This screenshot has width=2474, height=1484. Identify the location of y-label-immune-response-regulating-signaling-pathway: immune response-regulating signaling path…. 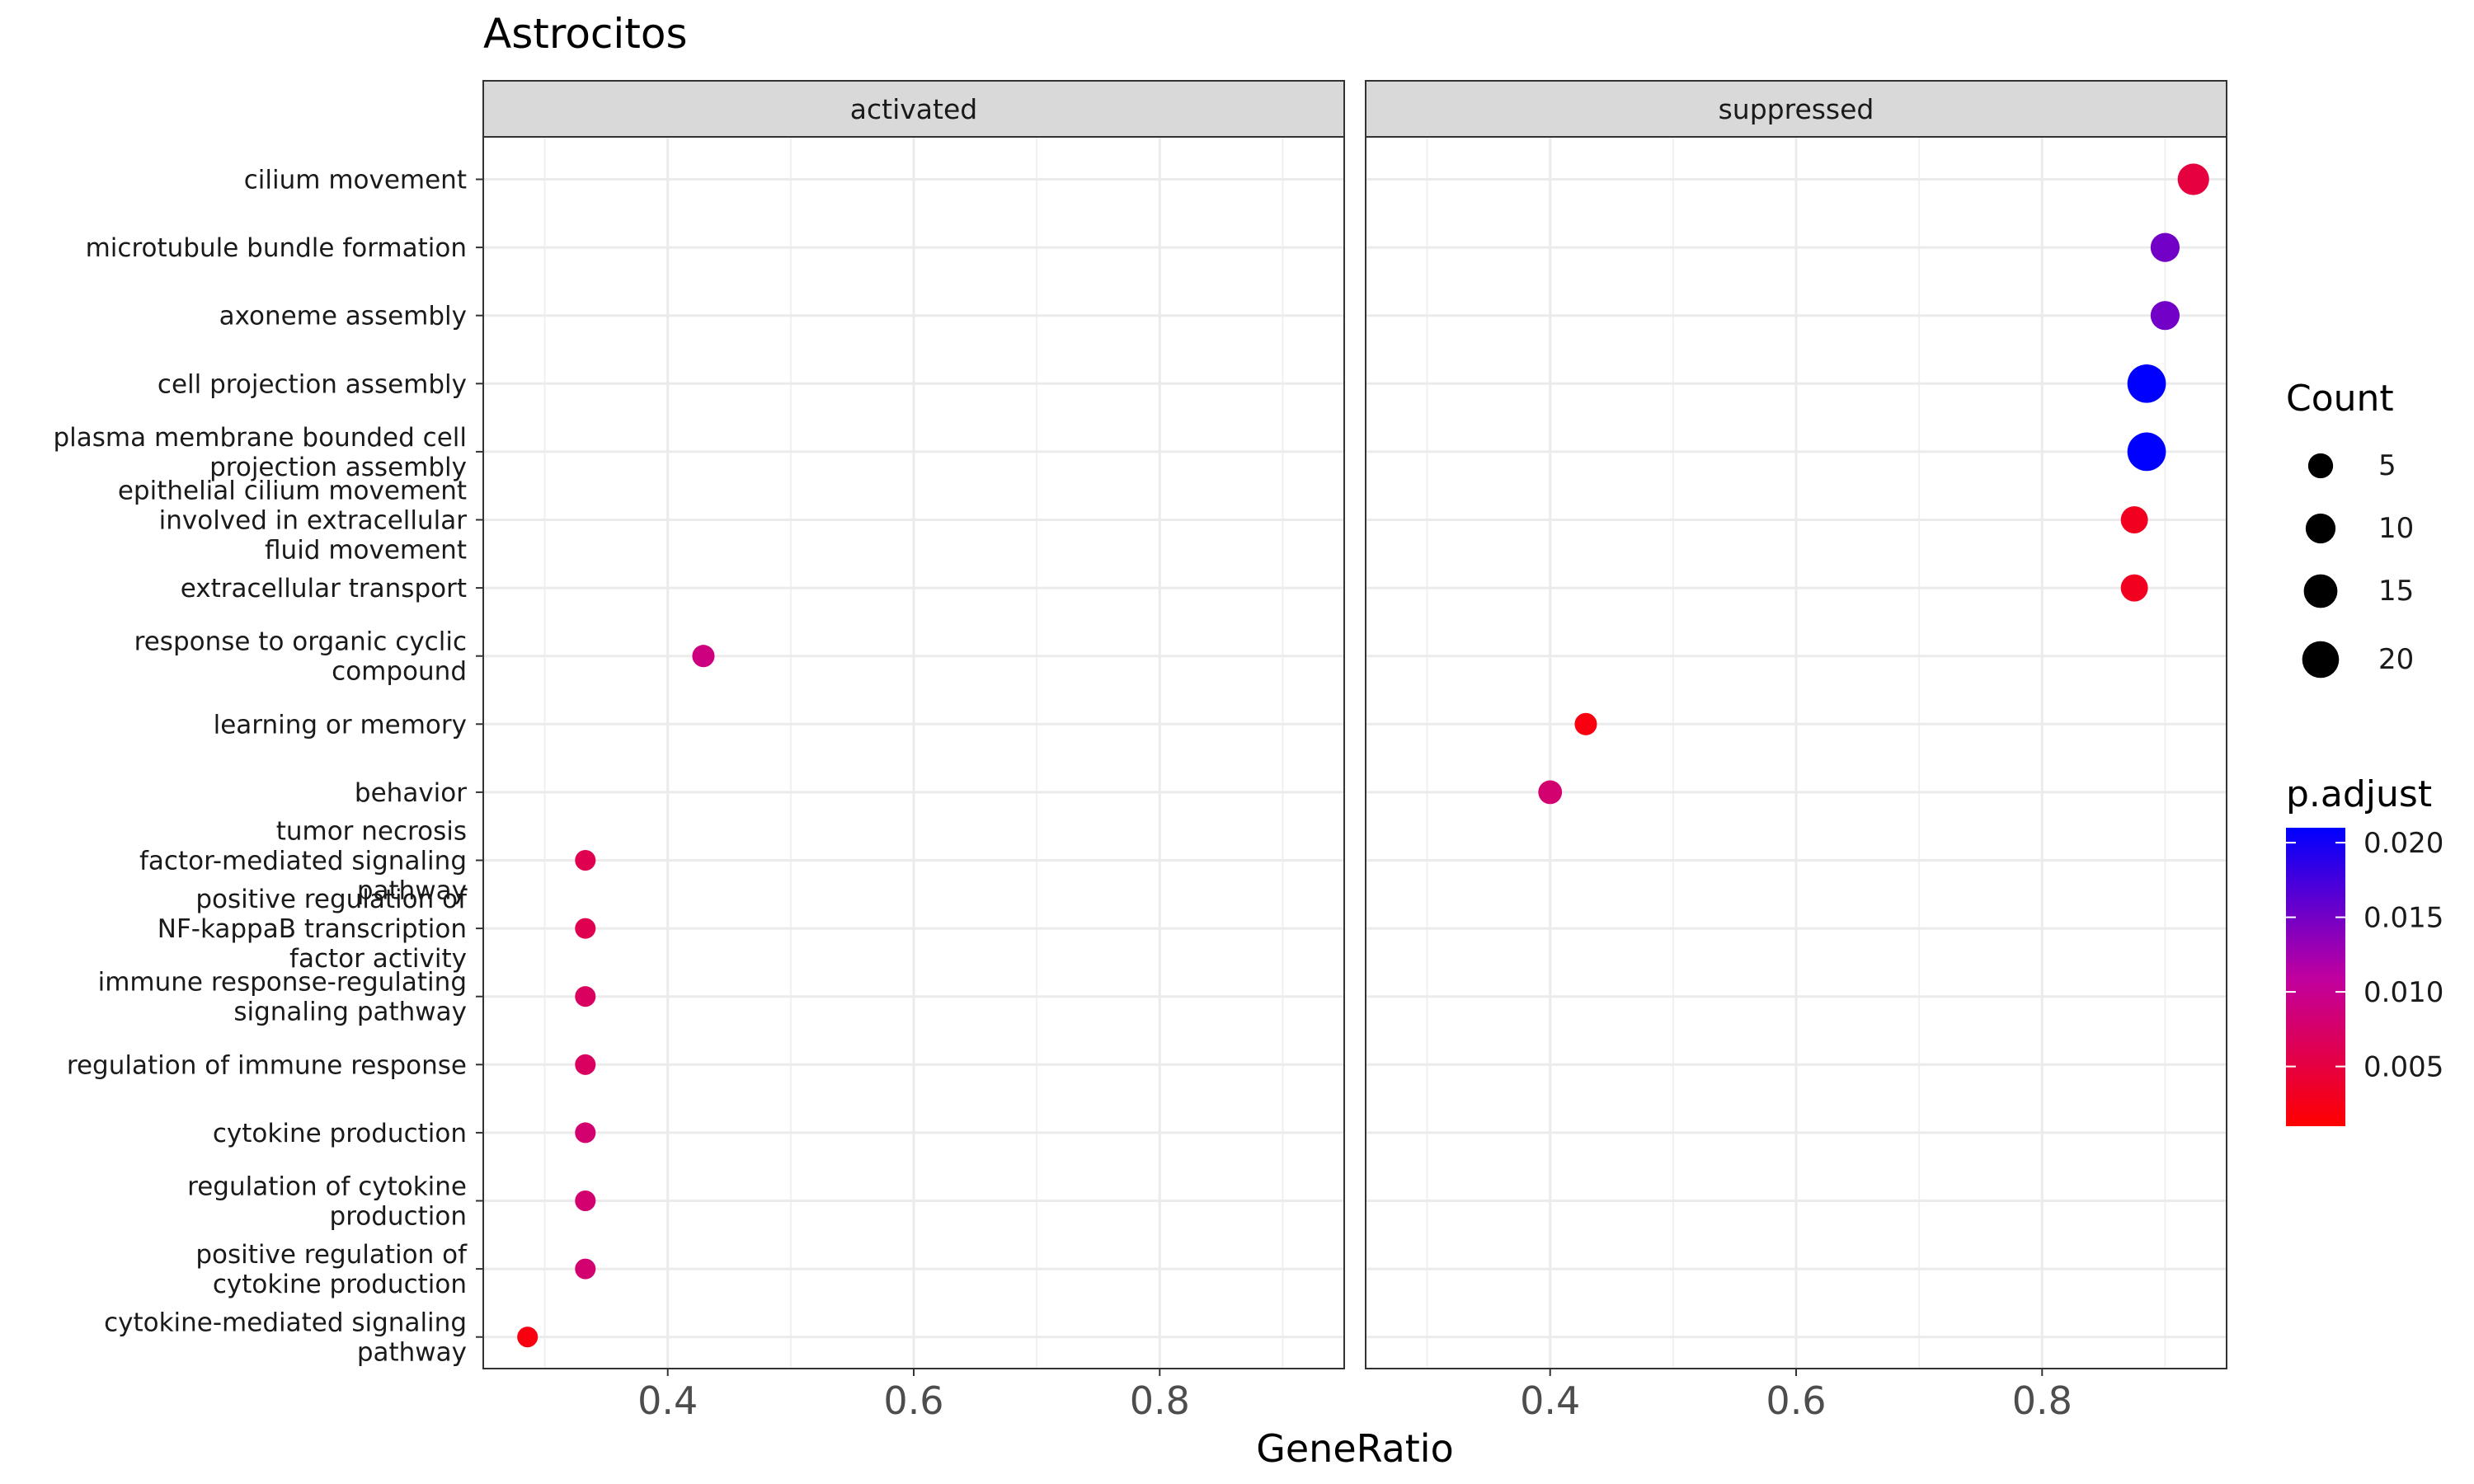
(282, 997).